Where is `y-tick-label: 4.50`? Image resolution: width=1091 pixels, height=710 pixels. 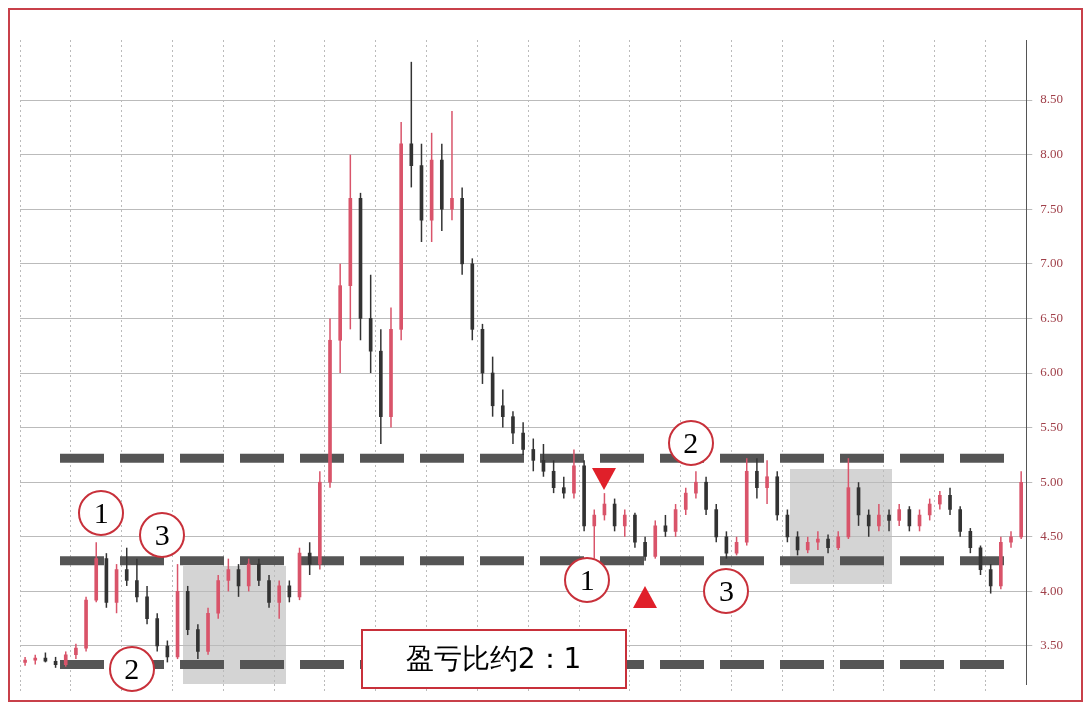
y-tick-label: 4.50 is located at coordinates (1051, 536).